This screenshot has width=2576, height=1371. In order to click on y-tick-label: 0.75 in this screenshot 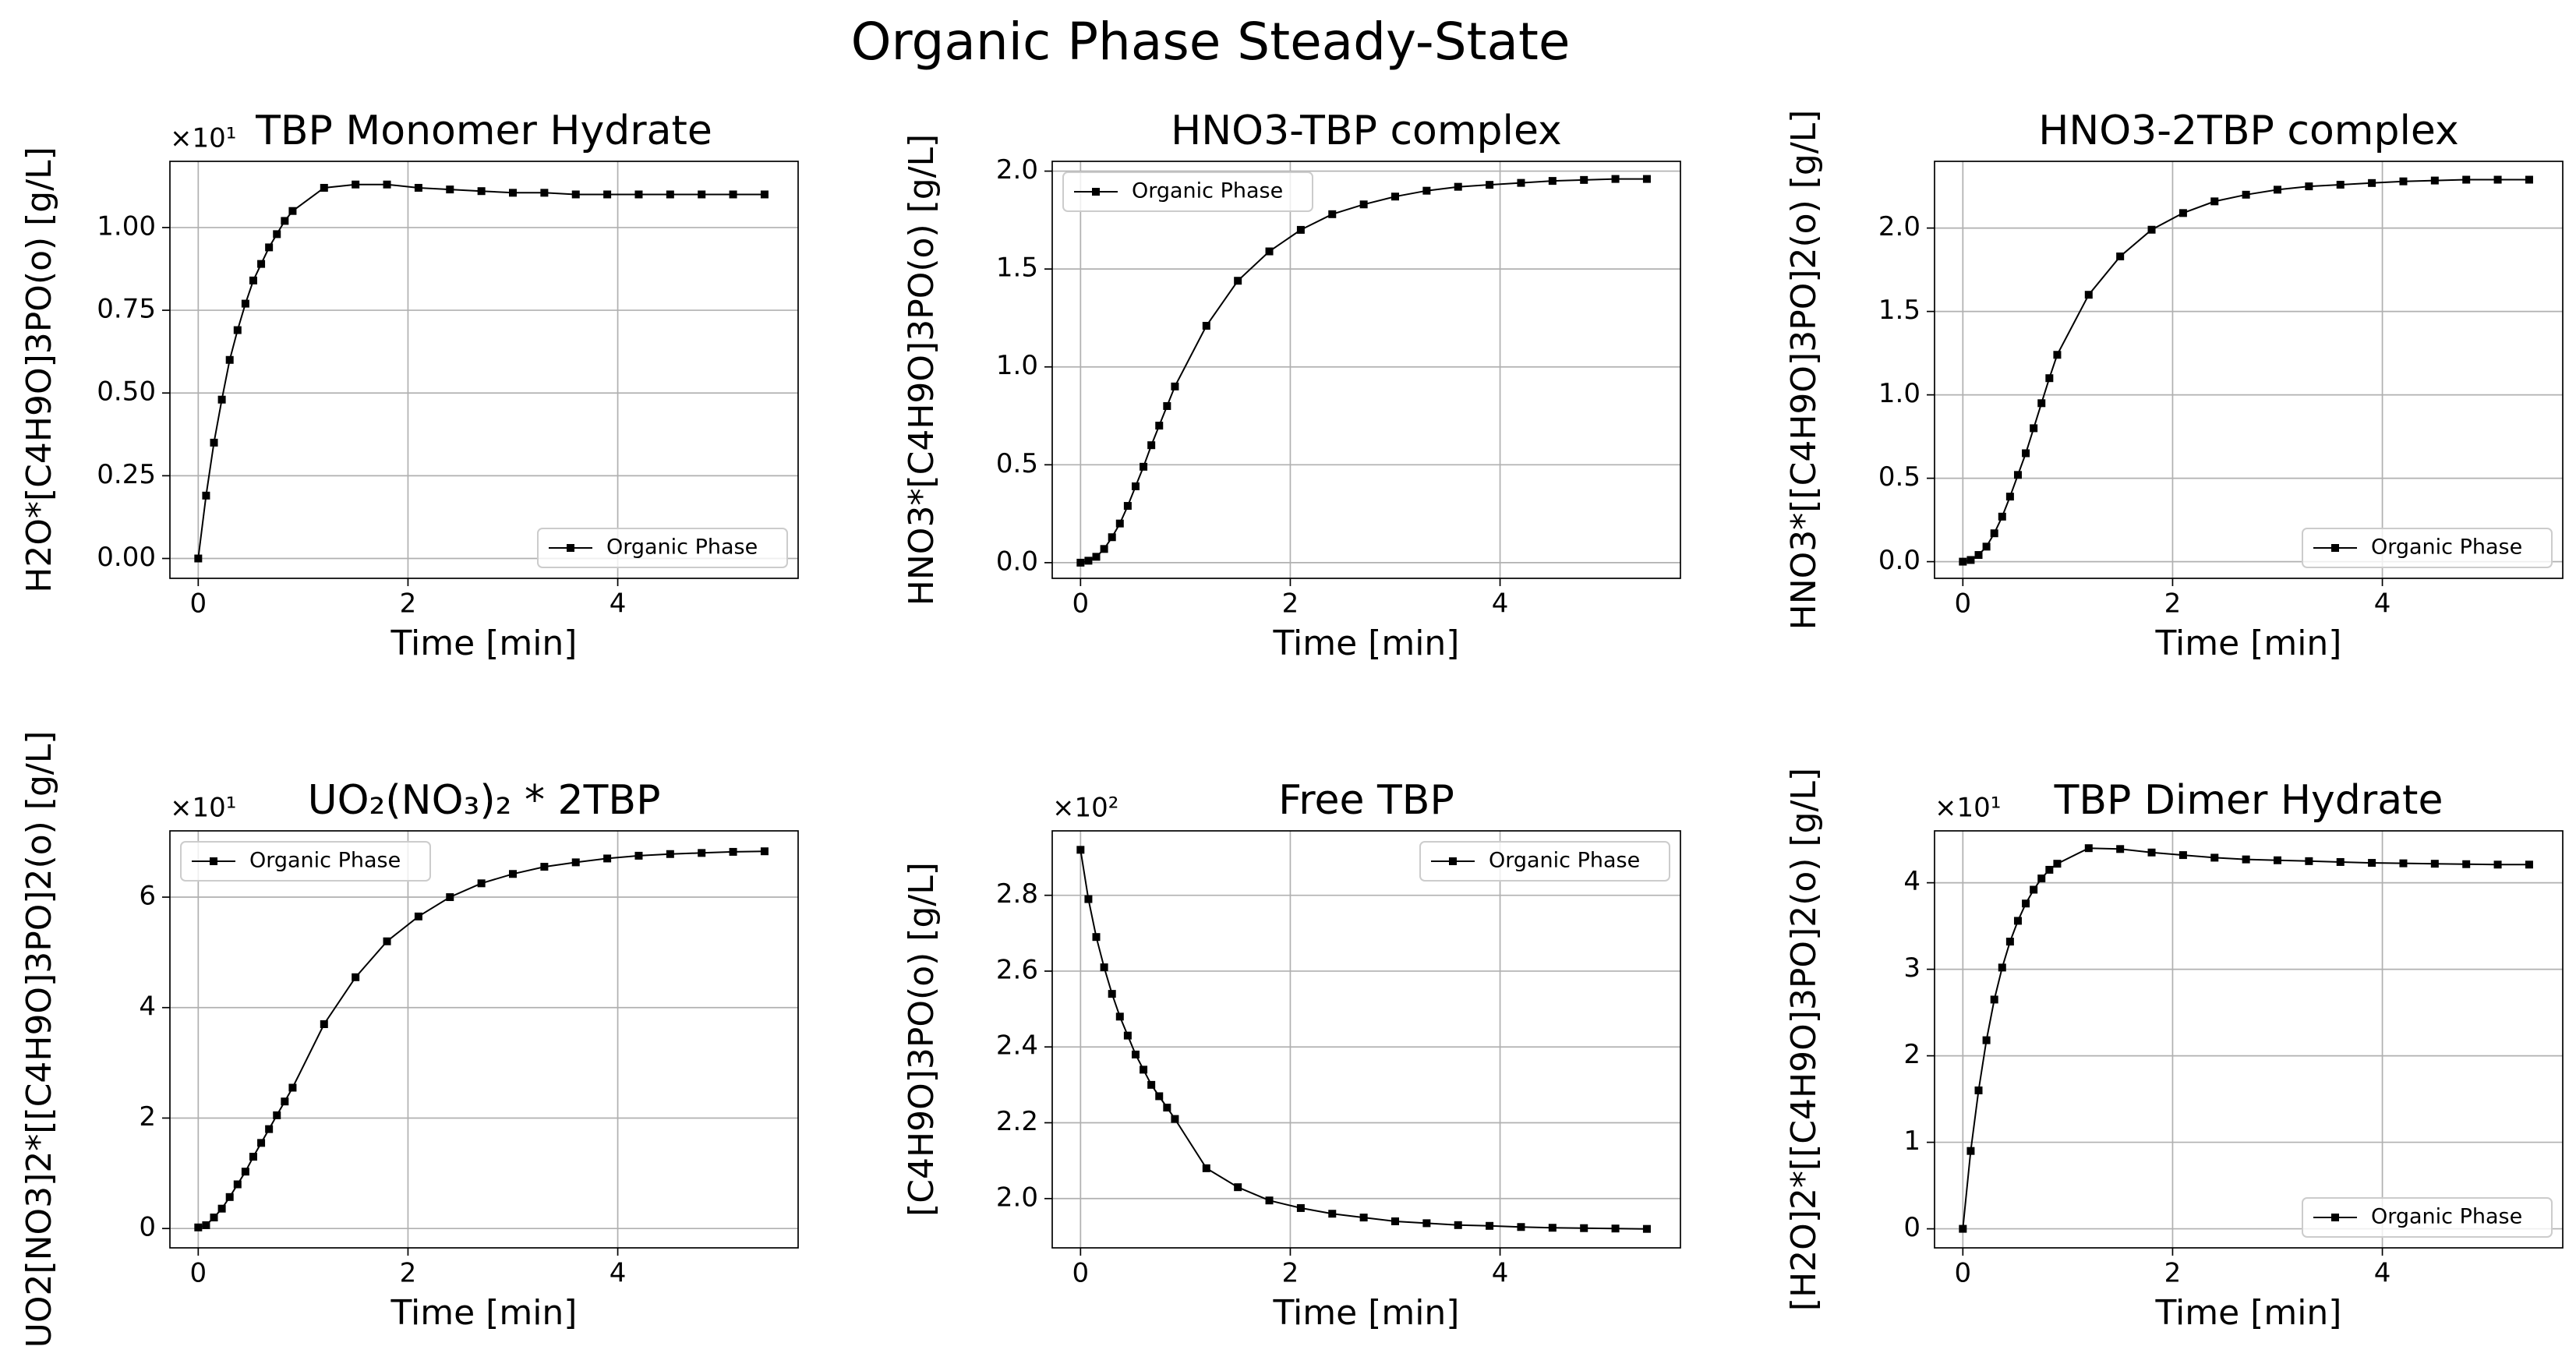, I will do `click(126, 309)`.